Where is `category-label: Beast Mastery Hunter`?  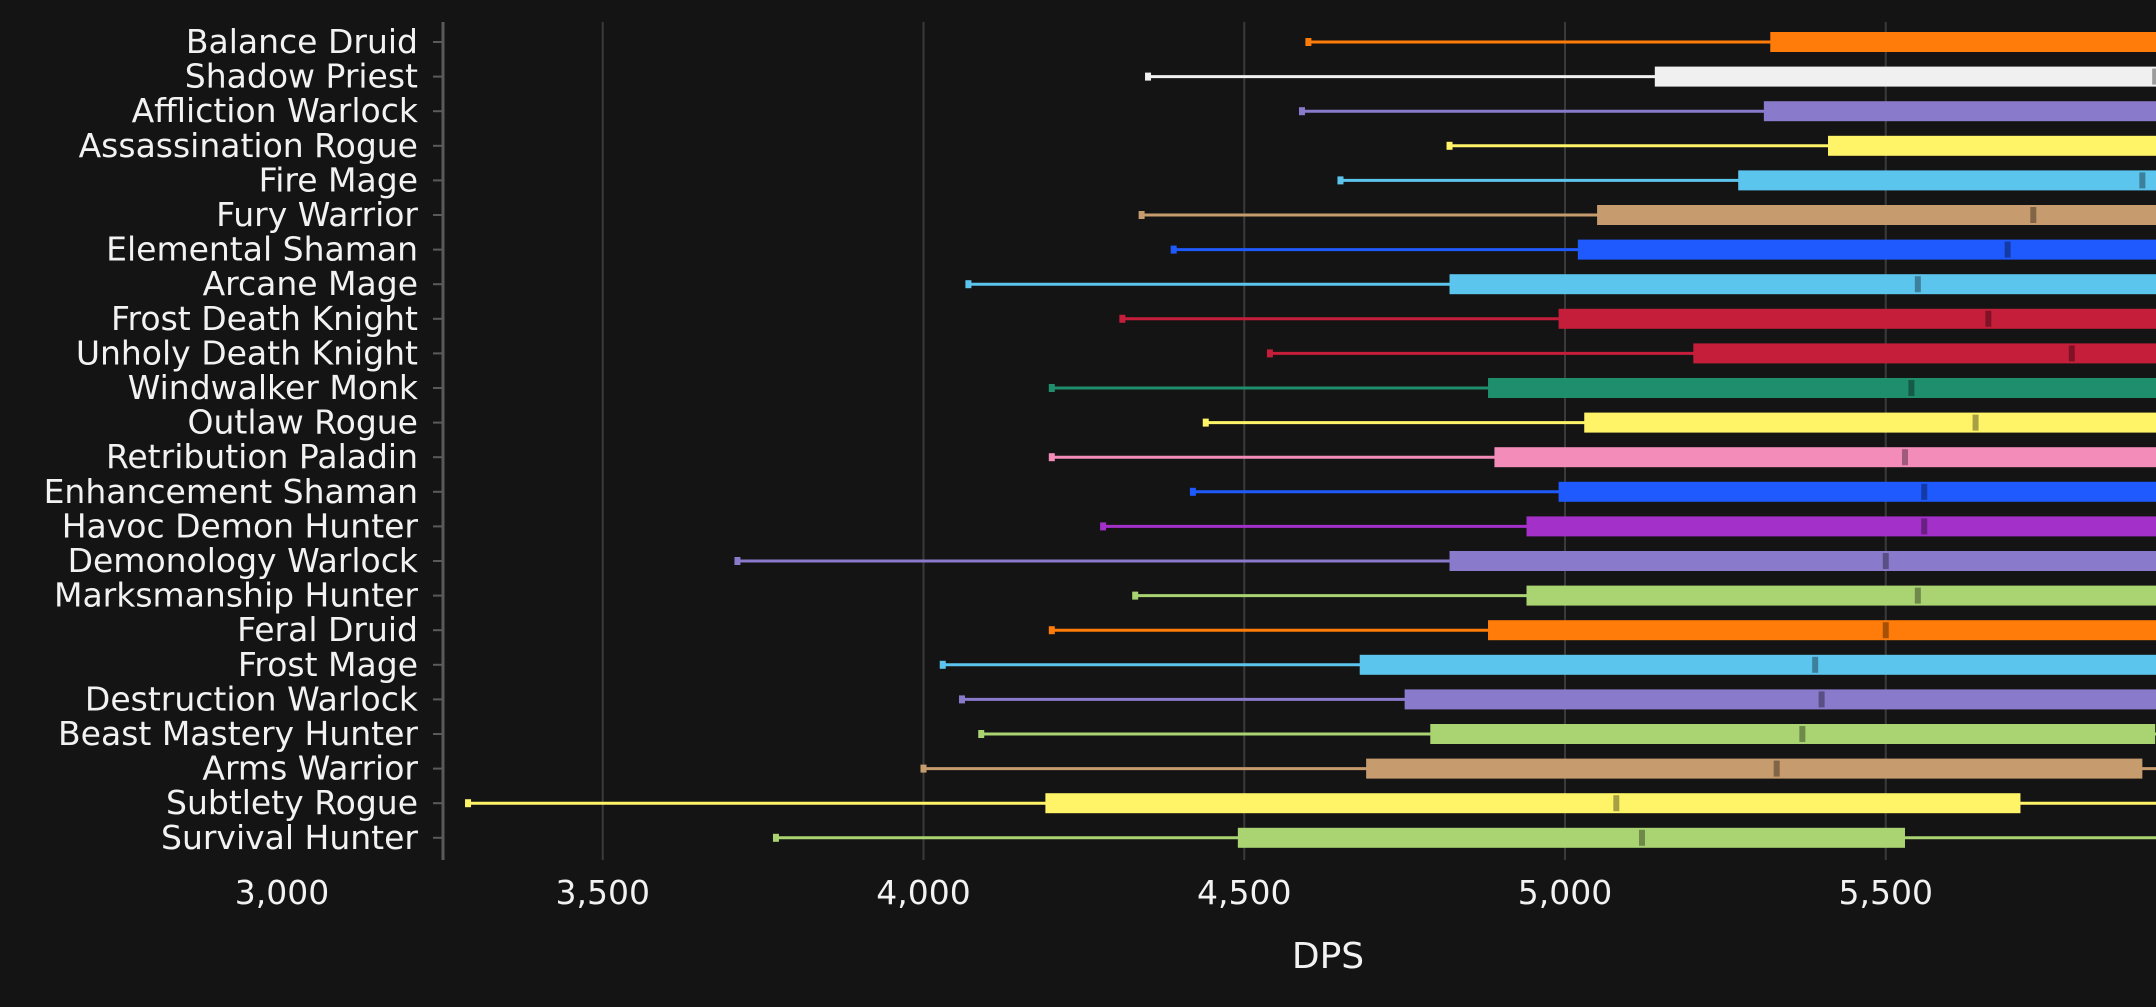
category-label: Beast Mastery Hunter is located at coordinates (238, 733).